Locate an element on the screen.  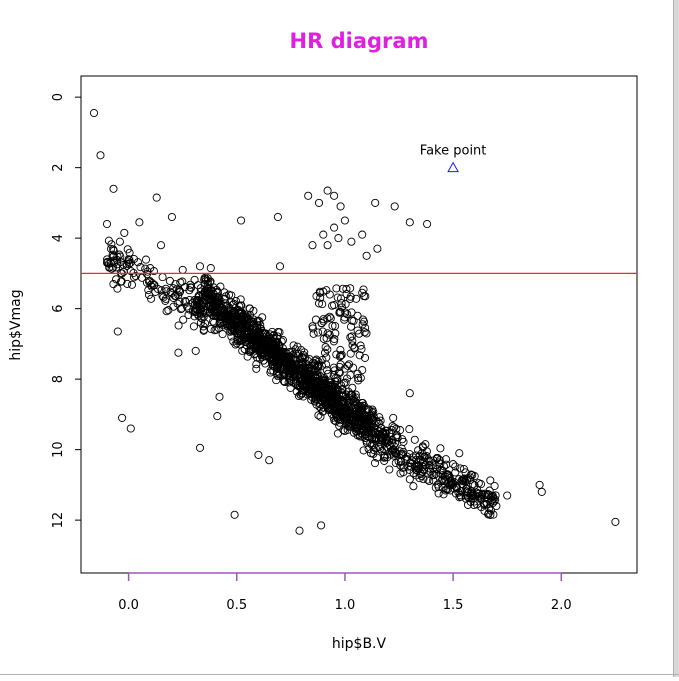
x-tick-label: 0.5 is located at coordinates (236, 605).